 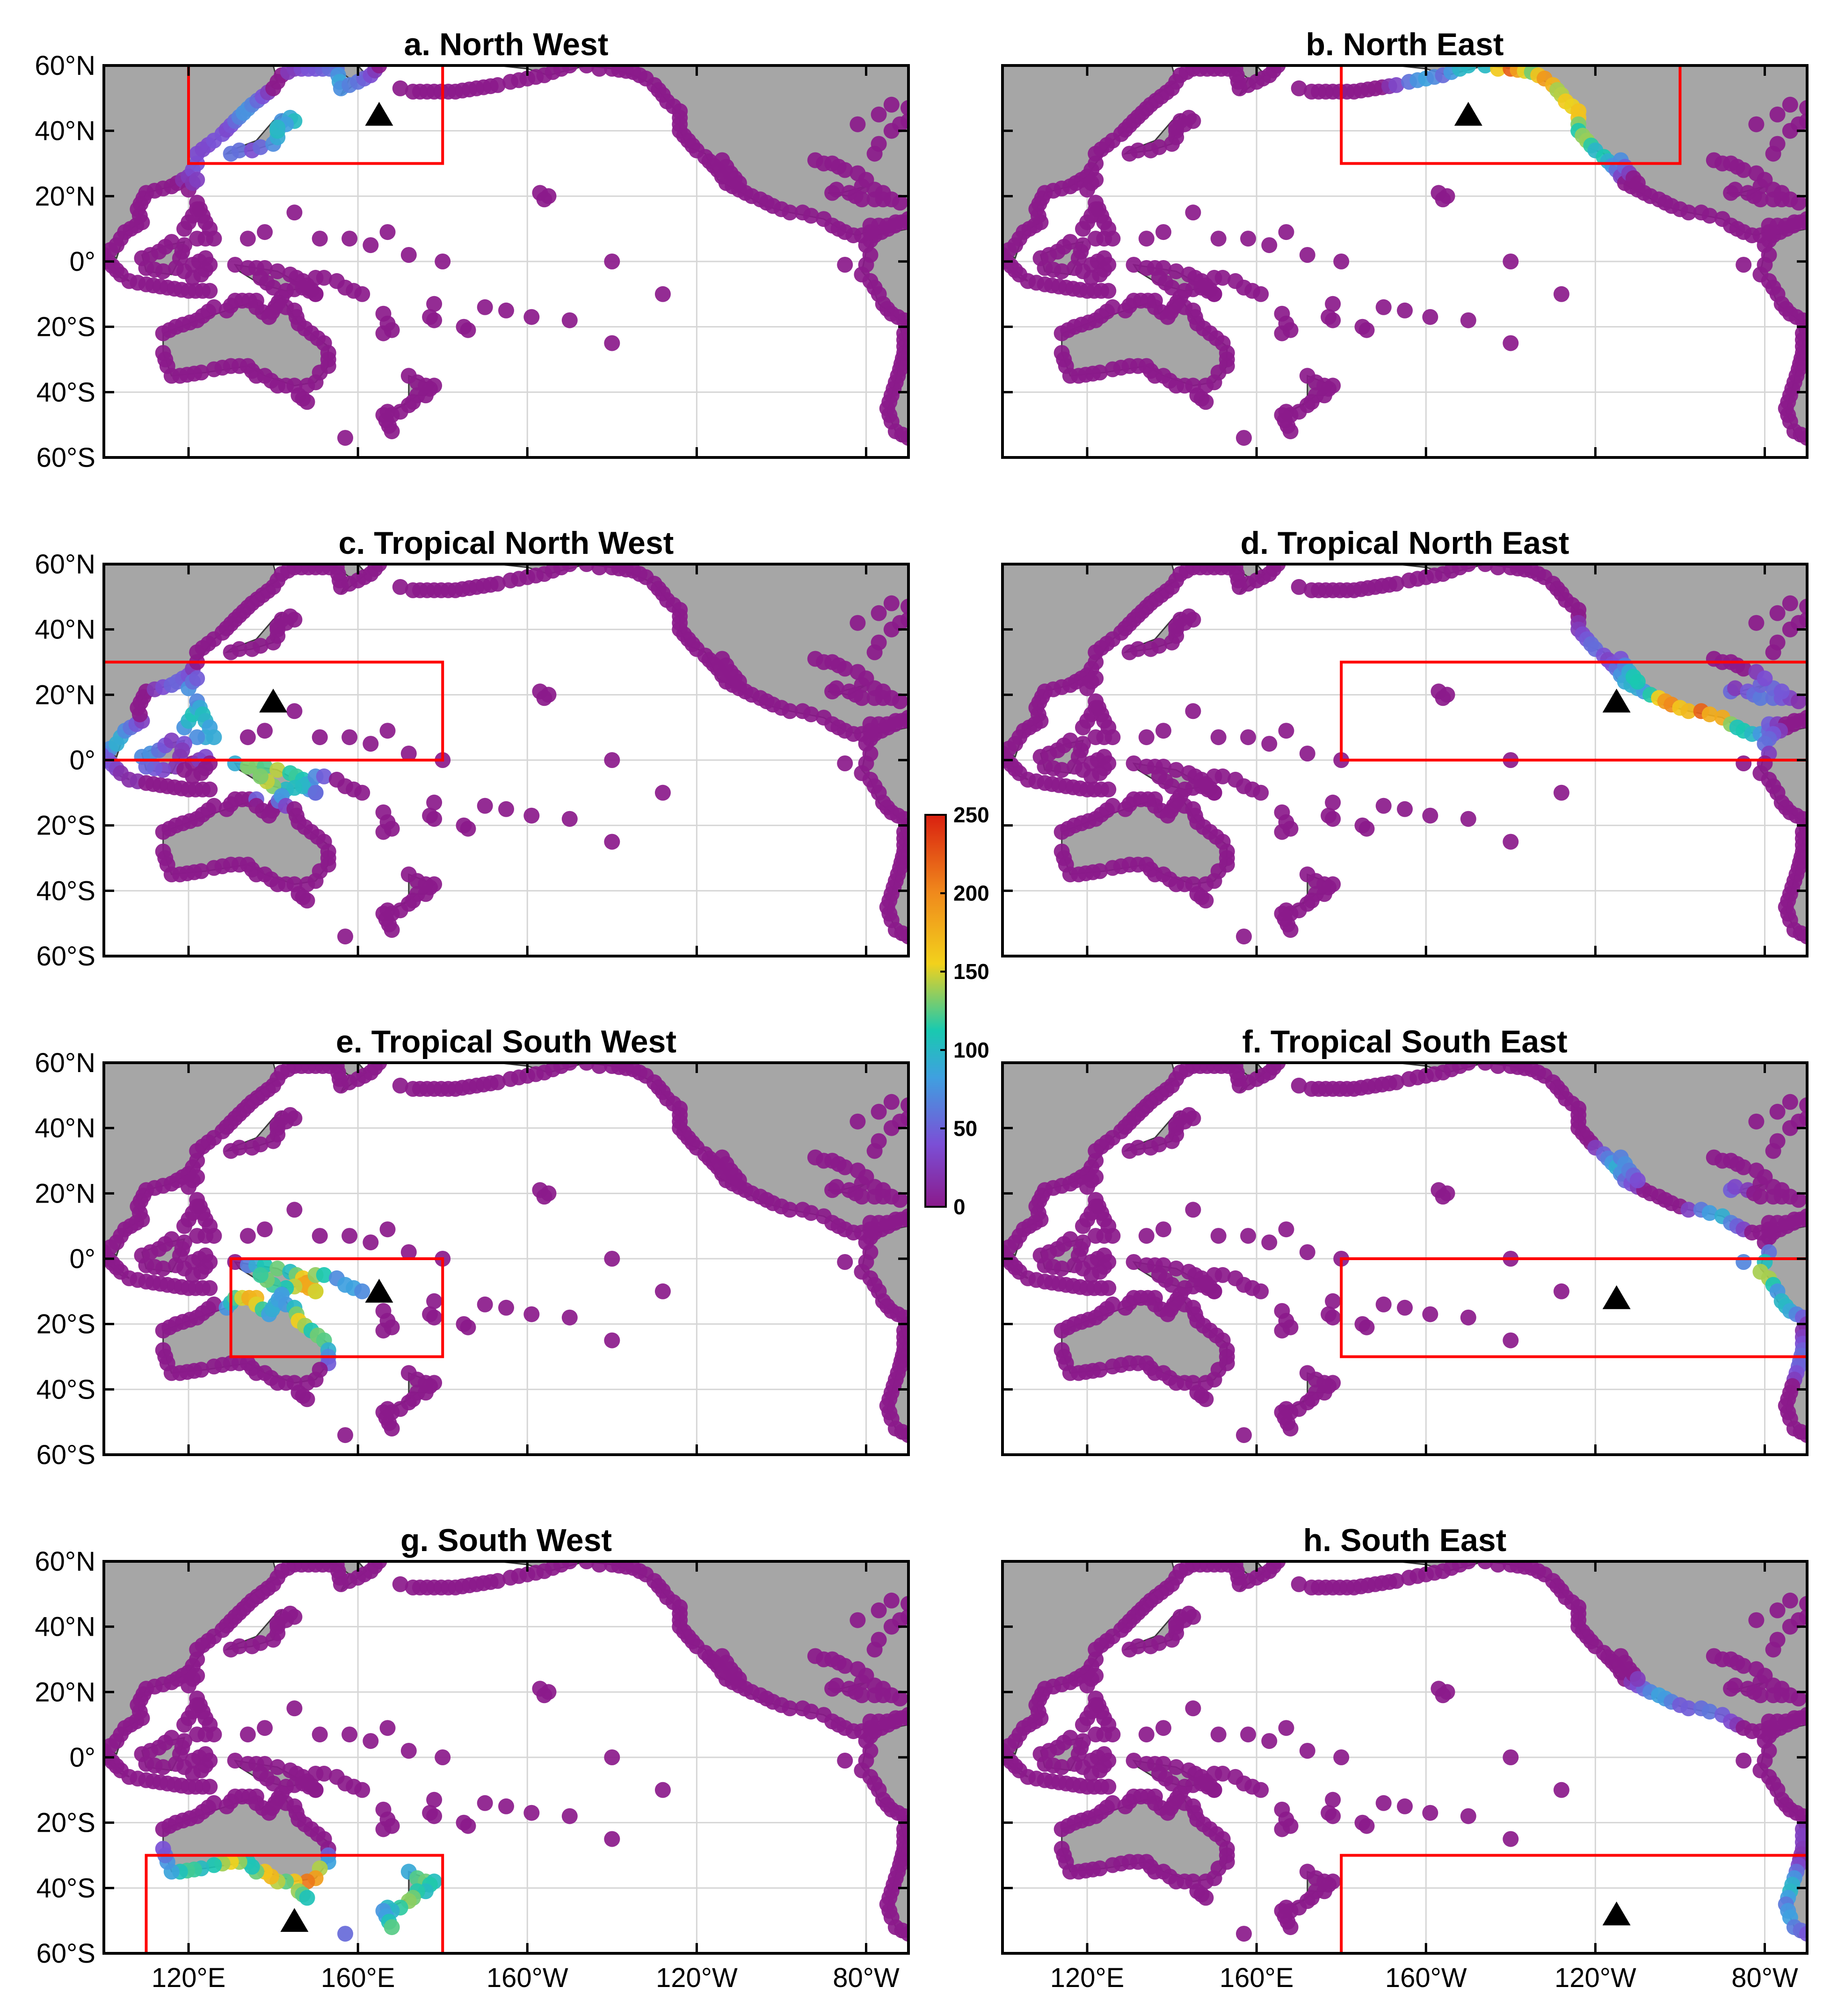 What do you see at coordinates (957, 1011) in the screenshot?
I see `colorbar: 0 50 100 150 200 250` at bounding box center [957, 1011].